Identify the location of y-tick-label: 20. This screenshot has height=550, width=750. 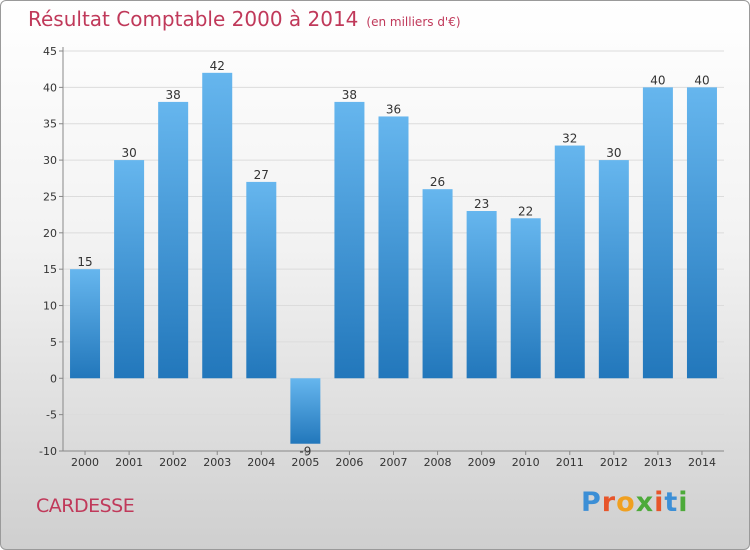
(50, 233).